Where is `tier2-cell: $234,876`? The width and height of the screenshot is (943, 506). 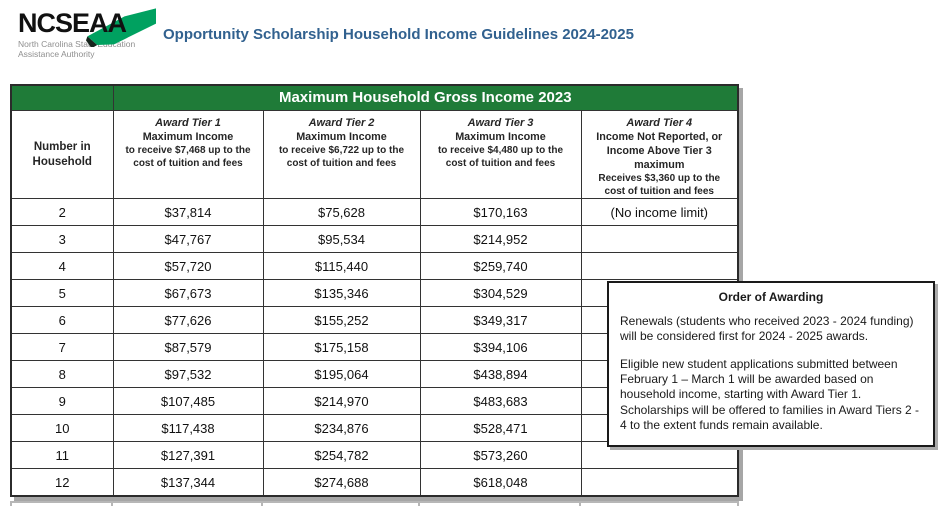
tier2-cell: $234,876 is located at coordinates (341, 428).